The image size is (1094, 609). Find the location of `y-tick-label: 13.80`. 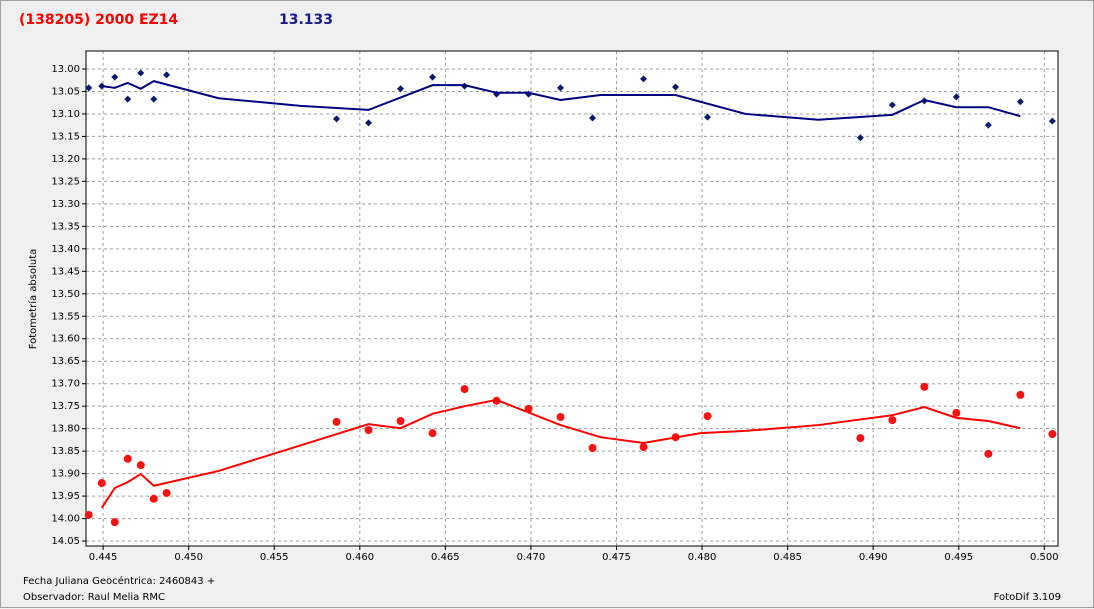

y-tick-label: 13.80 is located at coordinates (65, 429).